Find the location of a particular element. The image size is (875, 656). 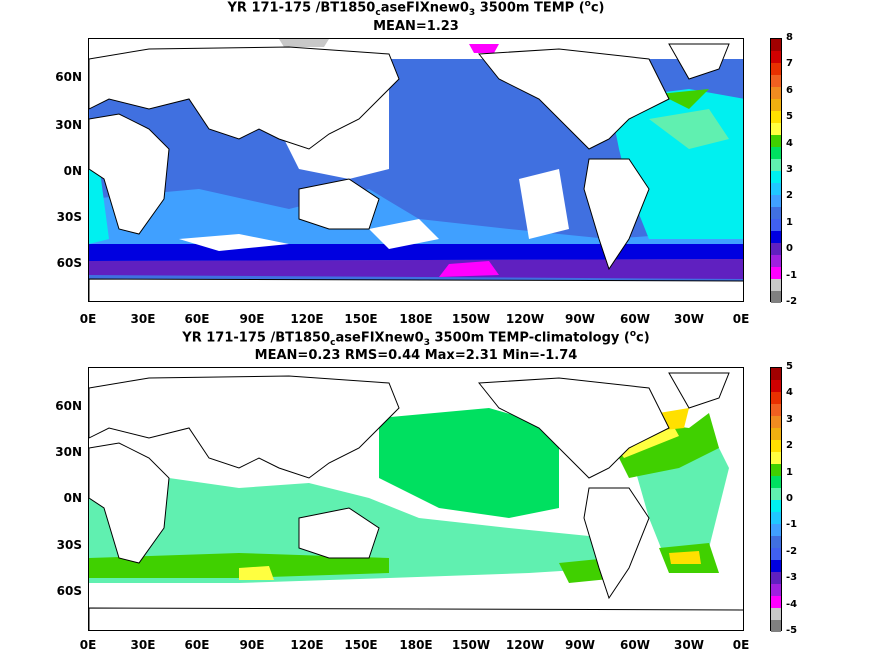

colorbar-tick-label: -3 is located at coordinates (792, 578).